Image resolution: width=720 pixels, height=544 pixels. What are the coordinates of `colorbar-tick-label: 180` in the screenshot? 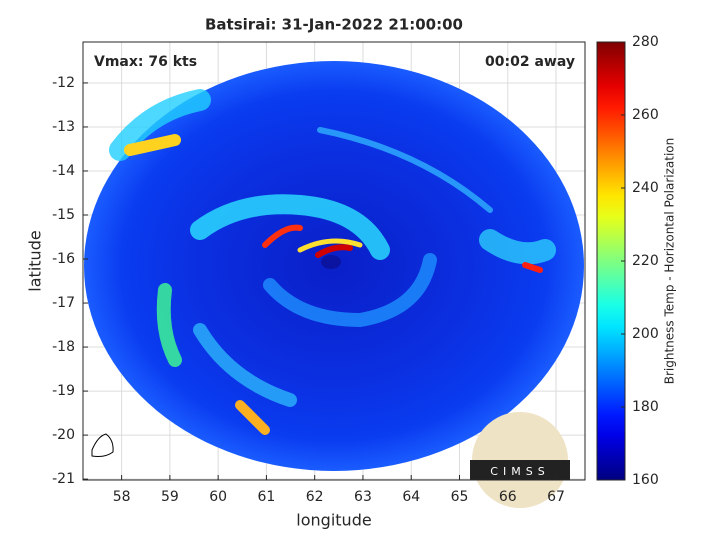 It's located at (645, 407).